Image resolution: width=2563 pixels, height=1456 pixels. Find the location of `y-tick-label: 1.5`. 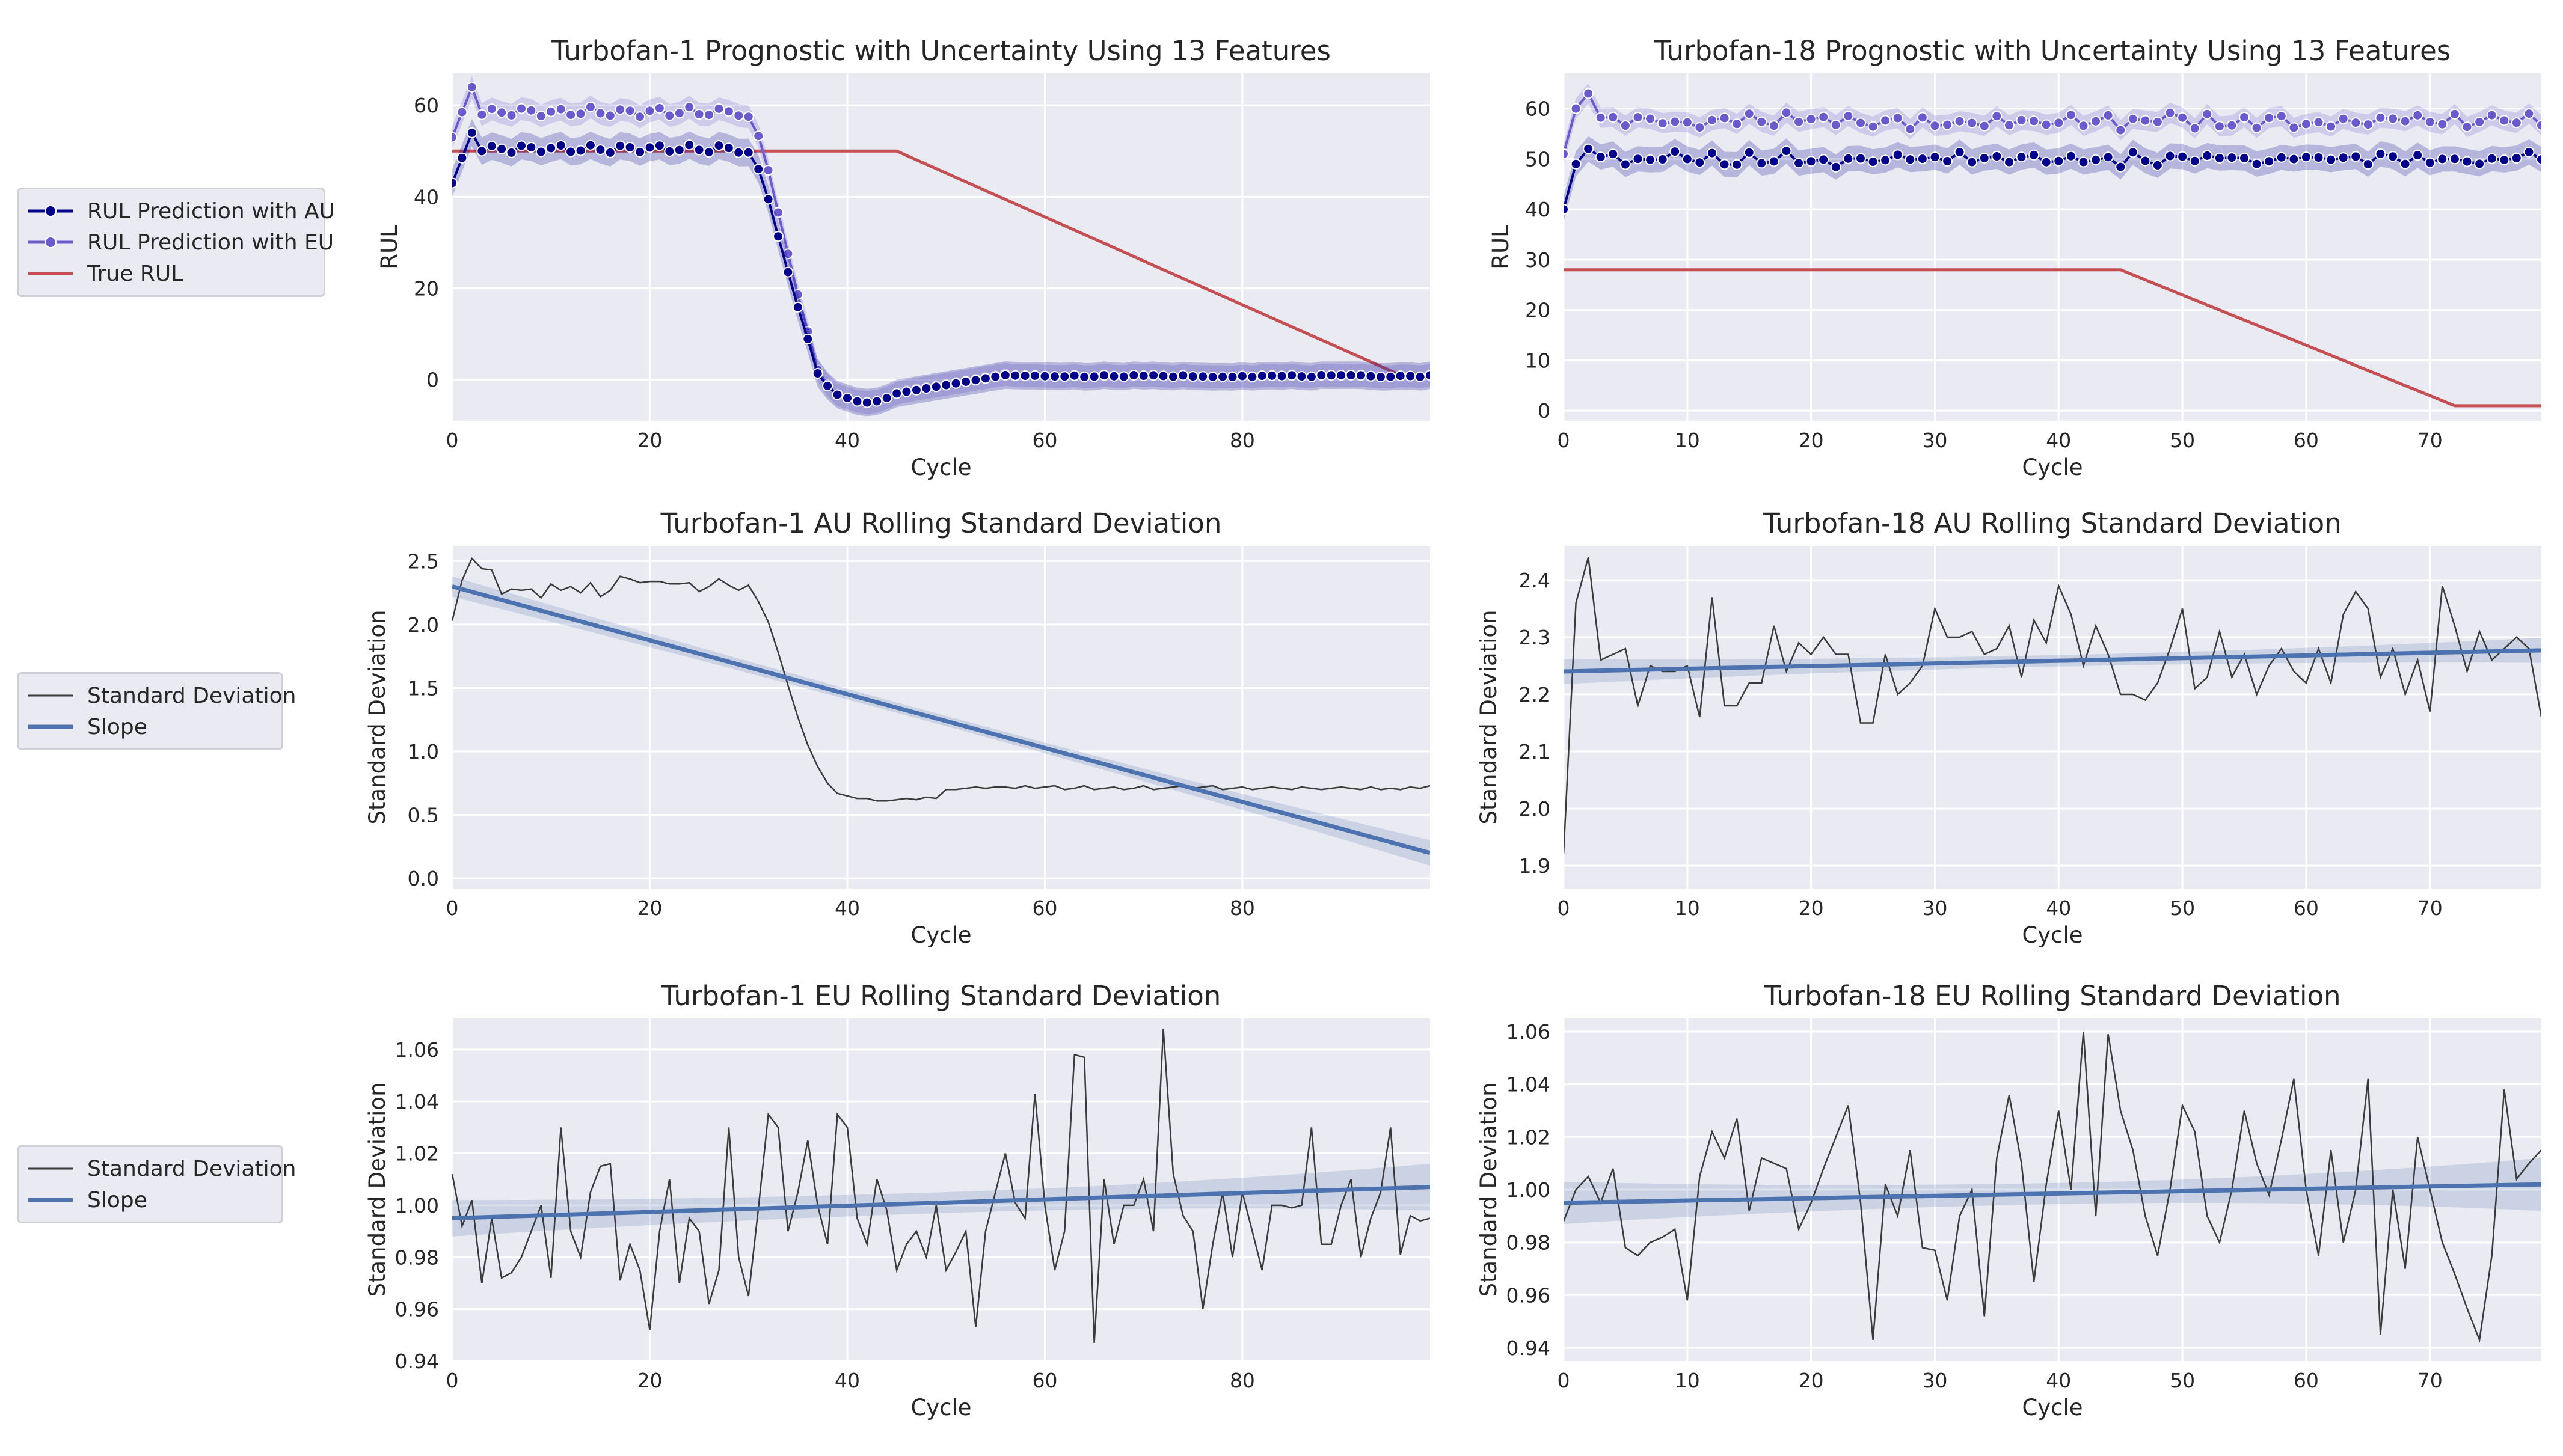

y-tick-label: 1.5 is located at coordinates (424, 688).